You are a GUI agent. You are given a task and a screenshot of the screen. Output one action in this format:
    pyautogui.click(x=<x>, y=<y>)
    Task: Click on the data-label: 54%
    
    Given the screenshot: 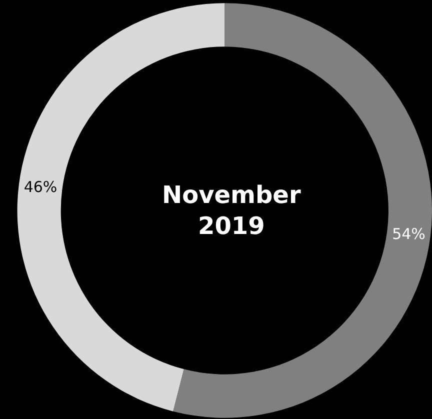 What is the action you would take?
    pyautogui.click(x=409, y=233)
    